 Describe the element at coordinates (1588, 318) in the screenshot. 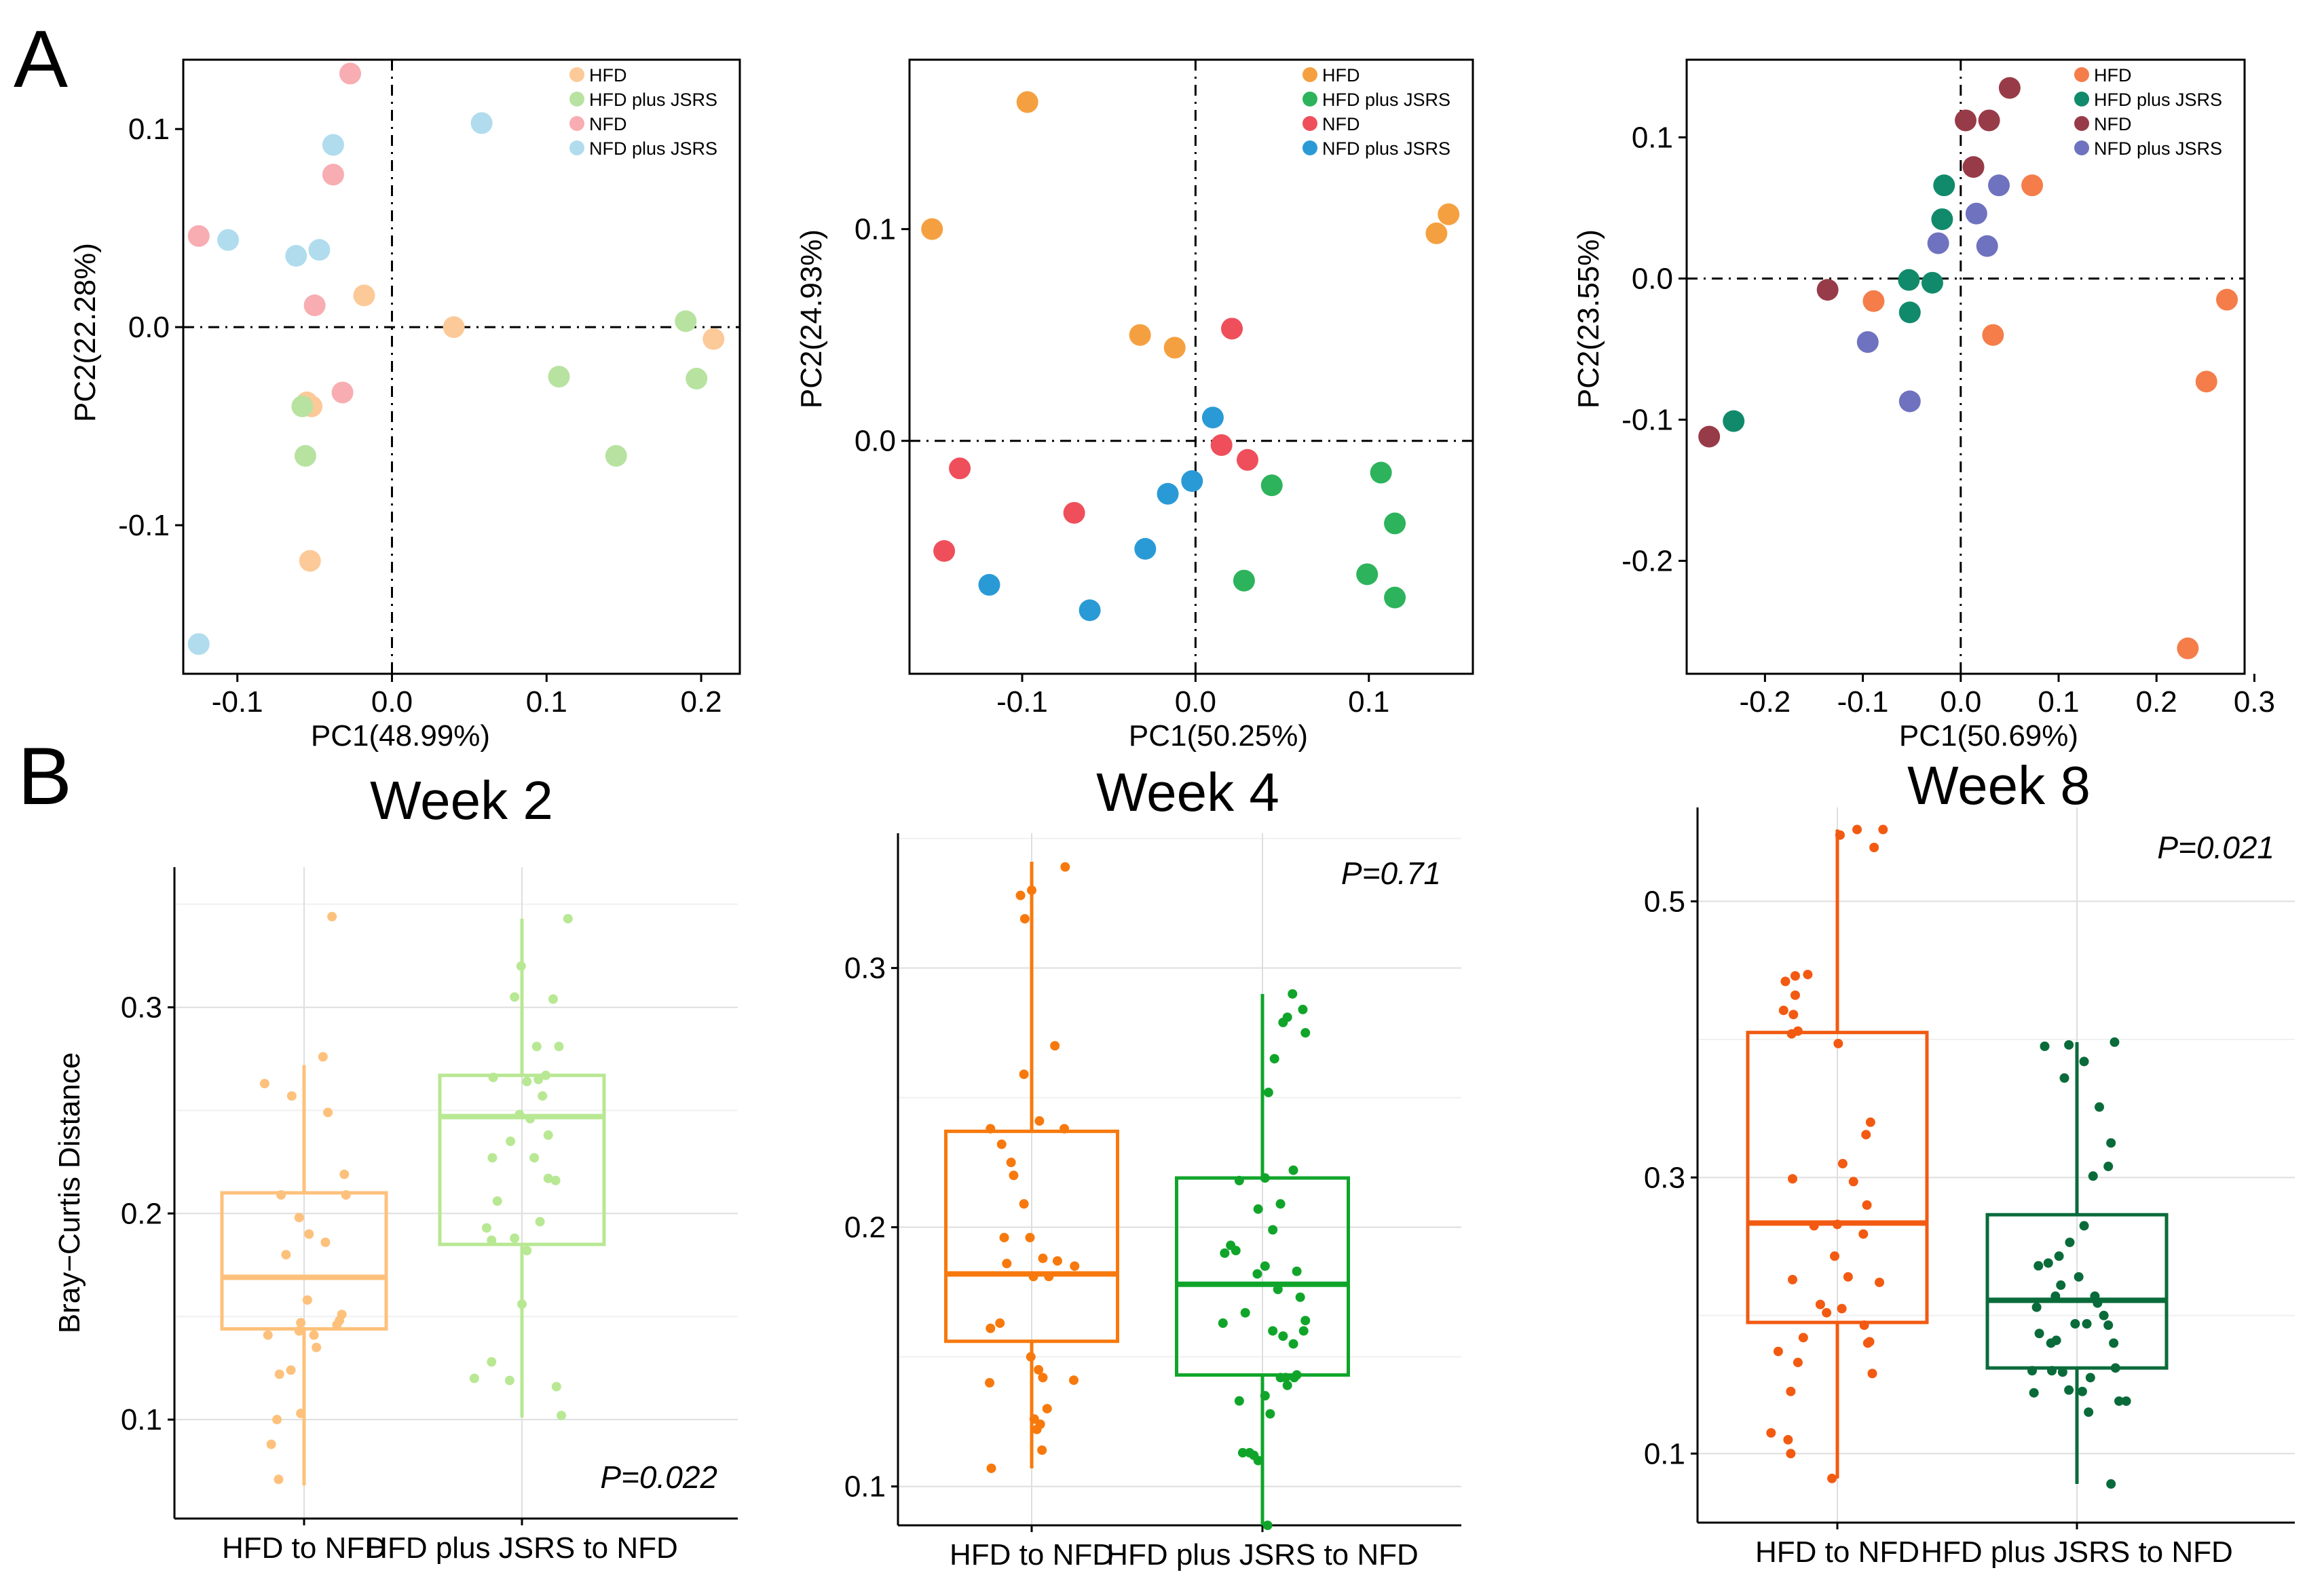

I see `y-axis-label: PC2(23.55%)` at that location.